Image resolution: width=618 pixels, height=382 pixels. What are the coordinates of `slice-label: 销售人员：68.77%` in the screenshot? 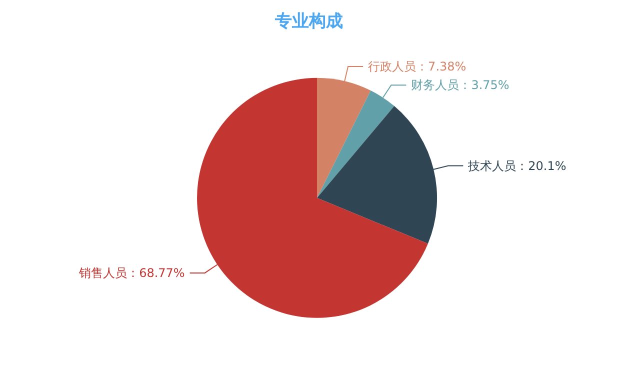 It's located at (131, 273).